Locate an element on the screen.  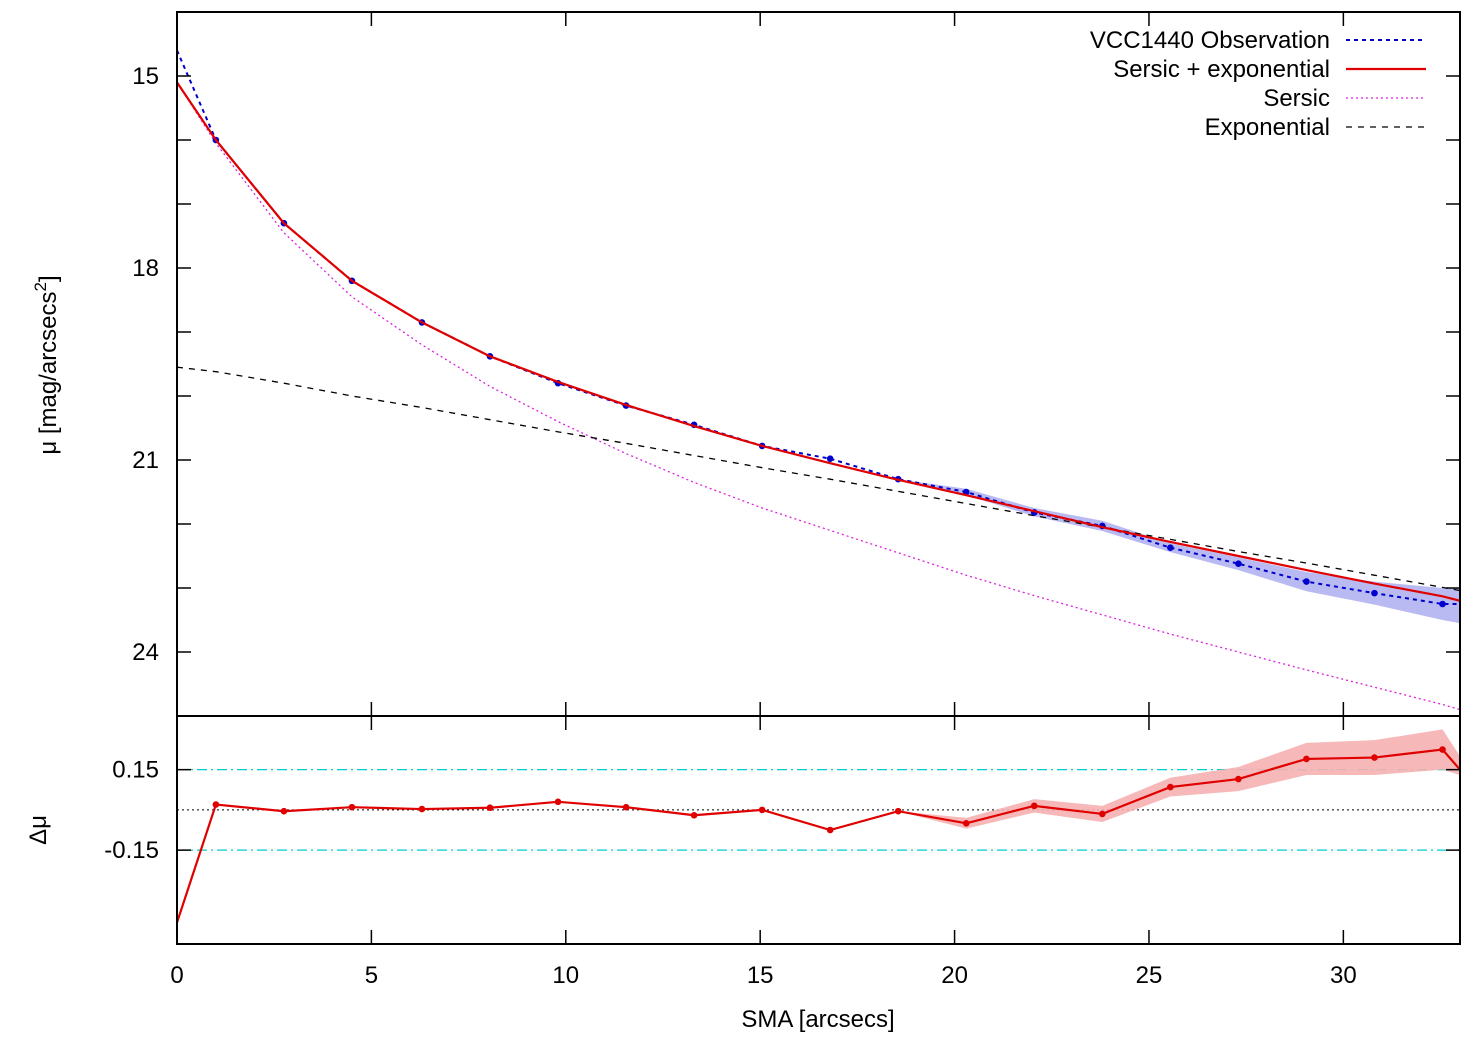
residual-series-layer is located at coordinates (818, 834).